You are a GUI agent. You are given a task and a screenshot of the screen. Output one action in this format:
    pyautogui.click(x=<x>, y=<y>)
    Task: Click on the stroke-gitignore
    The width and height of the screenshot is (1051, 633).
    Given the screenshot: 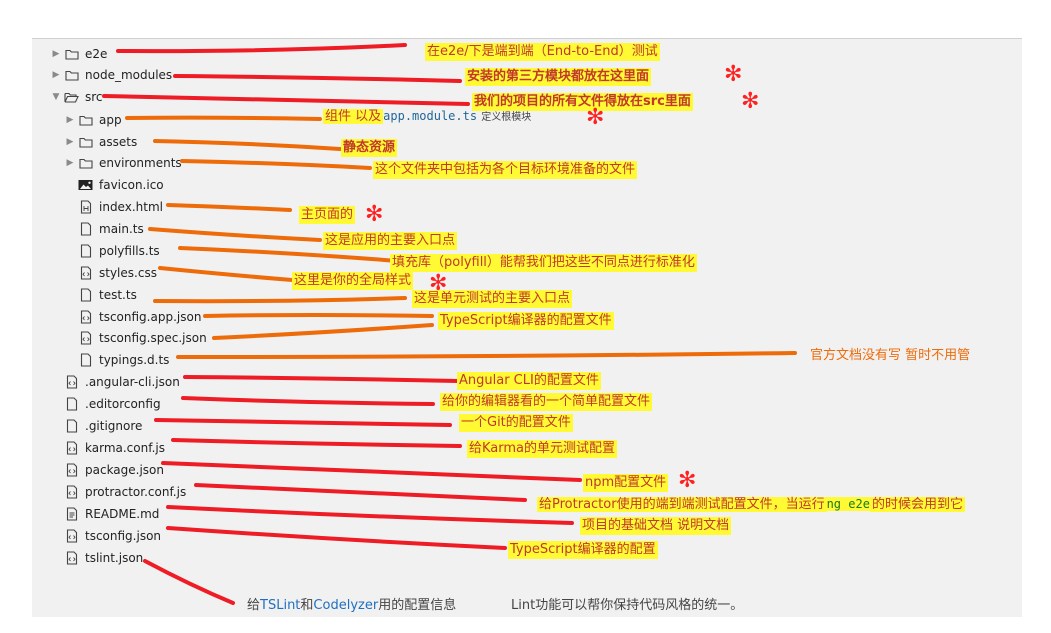 What is the action you would take?
    pyautogui.click(x=303, y=422)
    